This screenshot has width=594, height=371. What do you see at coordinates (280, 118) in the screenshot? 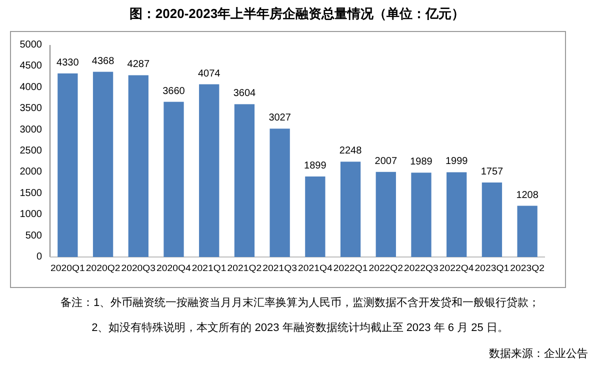
I see `data-label: 3027` at bounding box center [280, 118].